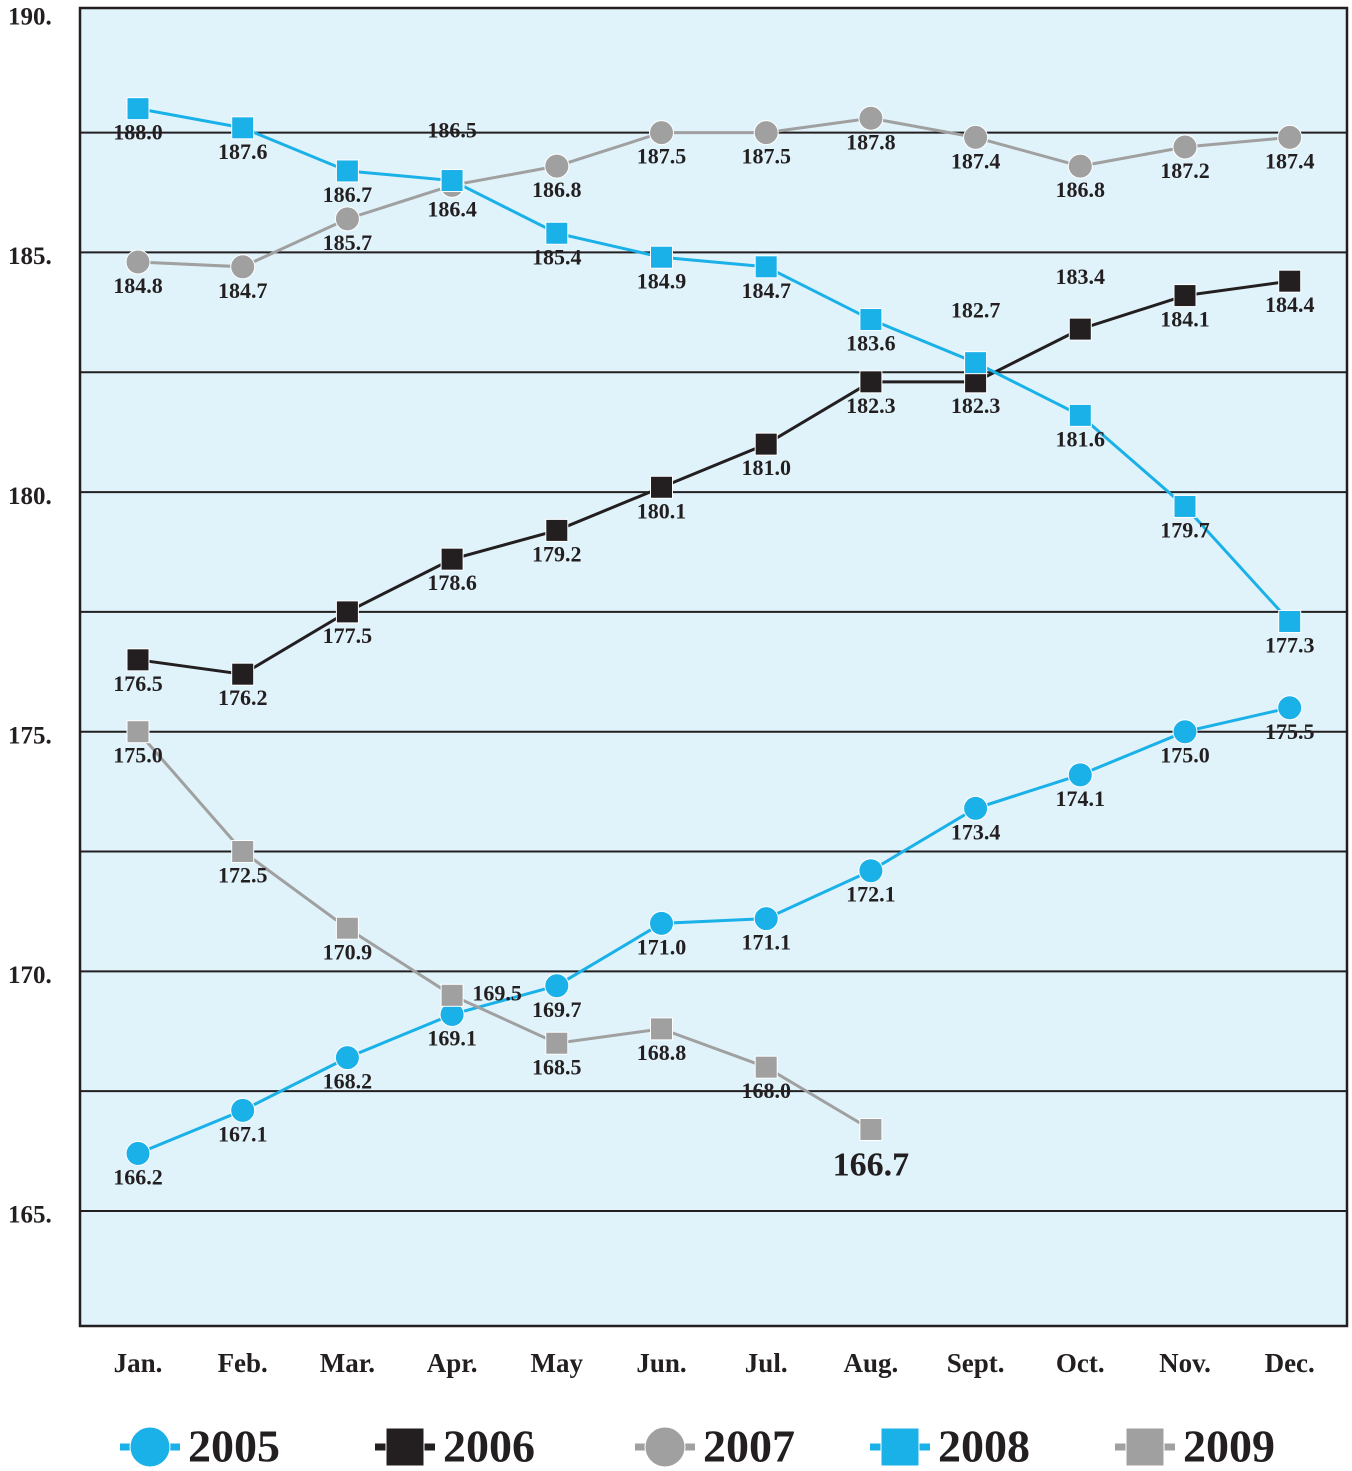 This screenshot has width=1352, height=1471. What do you see at coordinates (1081, 798) in the screenshot?
I see `data-label: 174.1` at bounding box center [1081, 798].